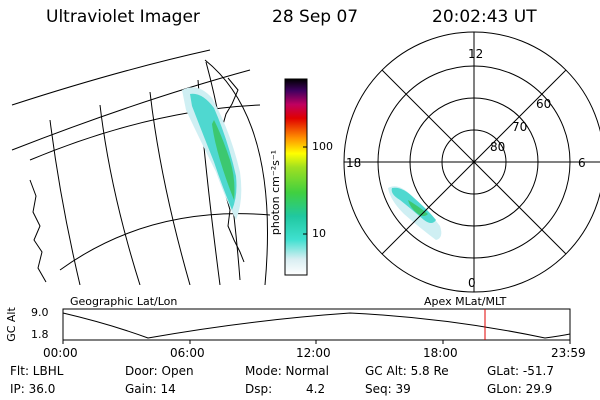 The image size is (600, 400). I want to click on mlat-label-70: 70, so click(520, 127).